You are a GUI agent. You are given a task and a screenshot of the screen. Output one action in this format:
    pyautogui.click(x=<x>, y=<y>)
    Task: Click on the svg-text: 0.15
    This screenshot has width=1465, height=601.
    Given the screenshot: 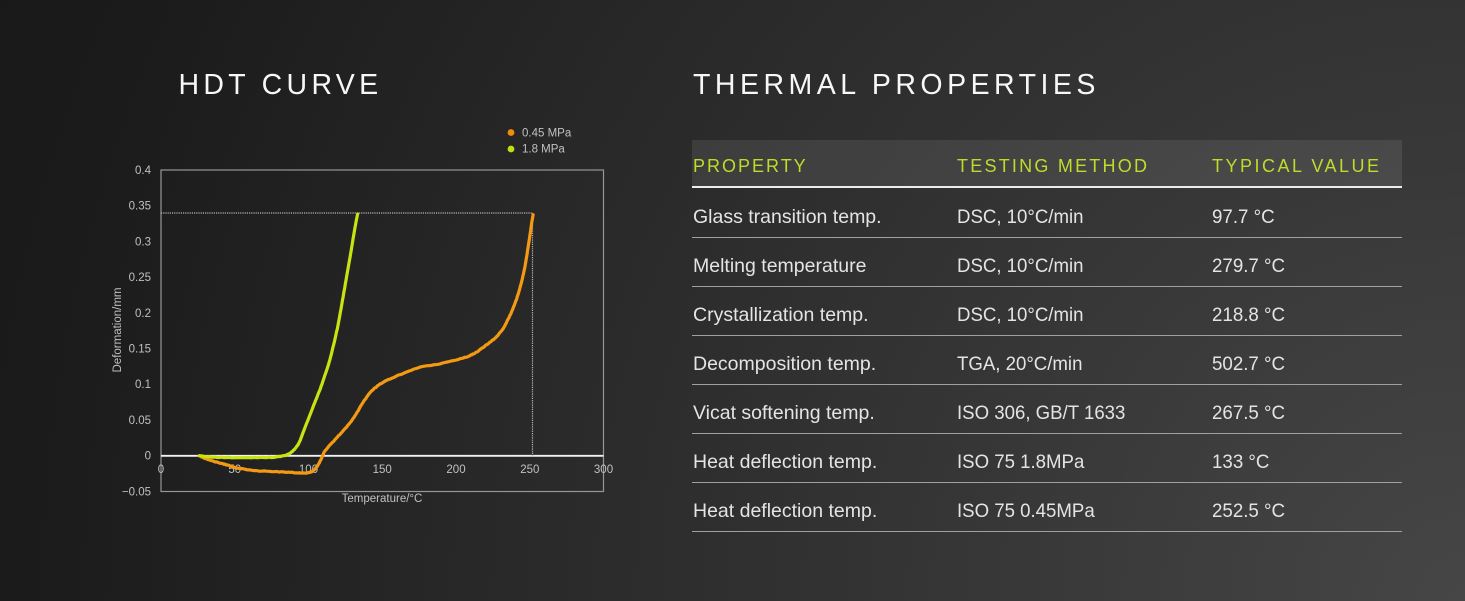 What is the action you would take?
    pyautogui.click(x=140, y=350)
    